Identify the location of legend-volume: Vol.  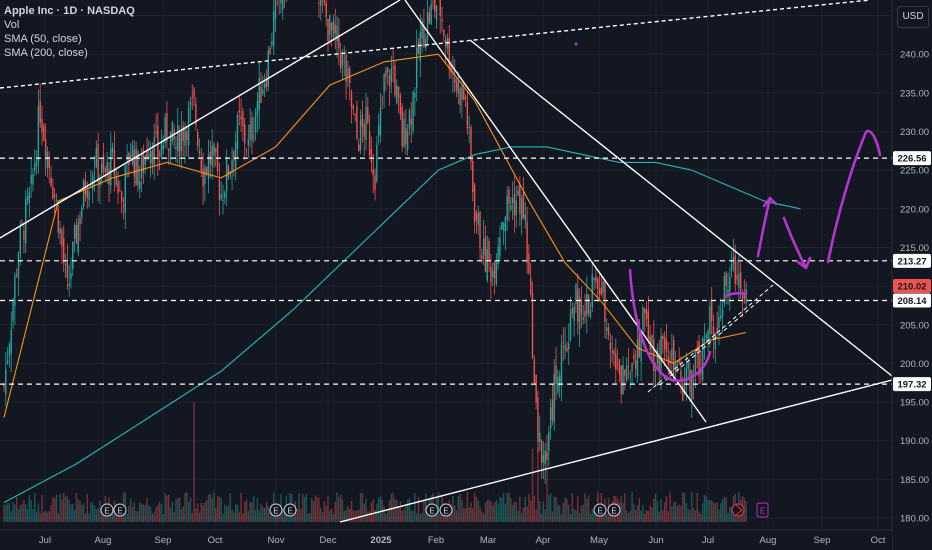
(12, 25).